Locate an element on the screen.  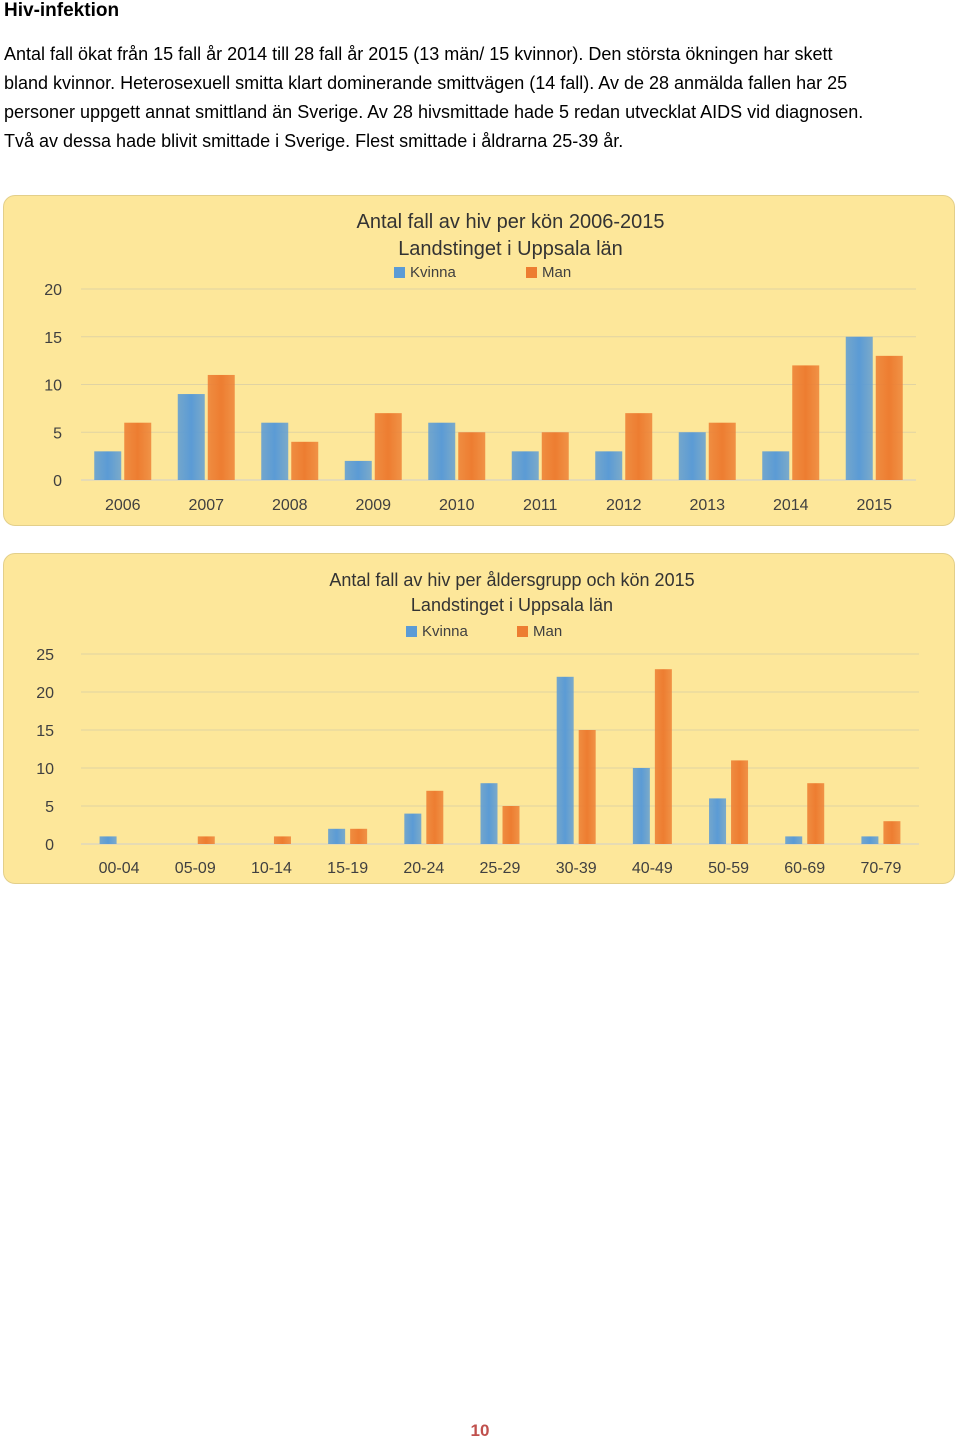
x-category-label: 70-79 is located at coordinates (880, 868).